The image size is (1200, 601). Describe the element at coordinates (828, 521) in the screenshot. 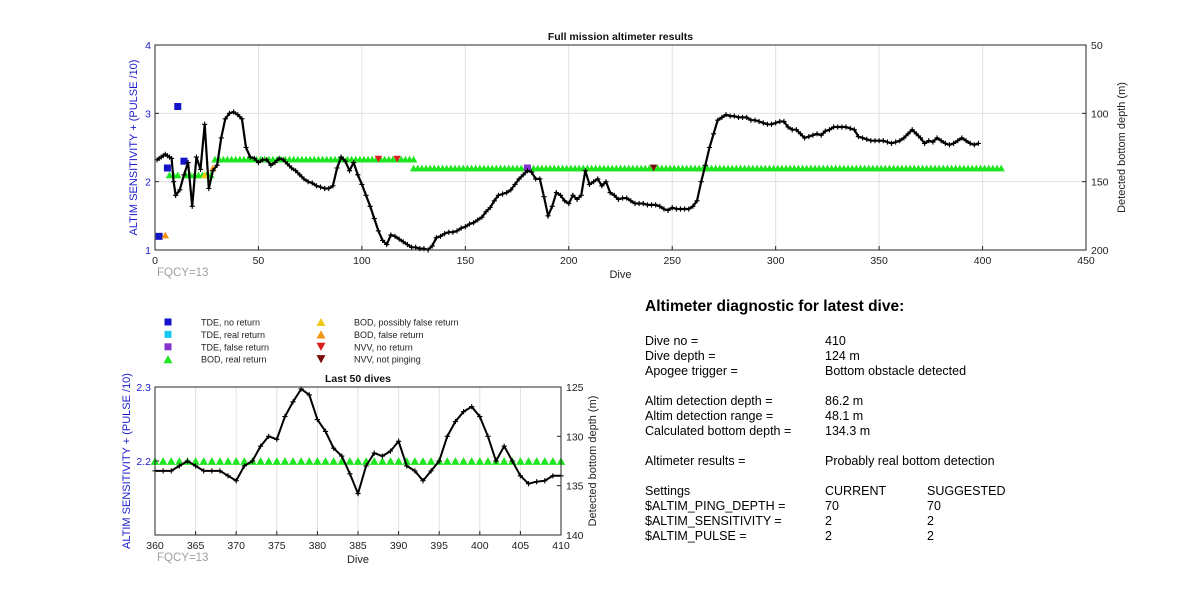

I see `setting-current: 2` at that location.